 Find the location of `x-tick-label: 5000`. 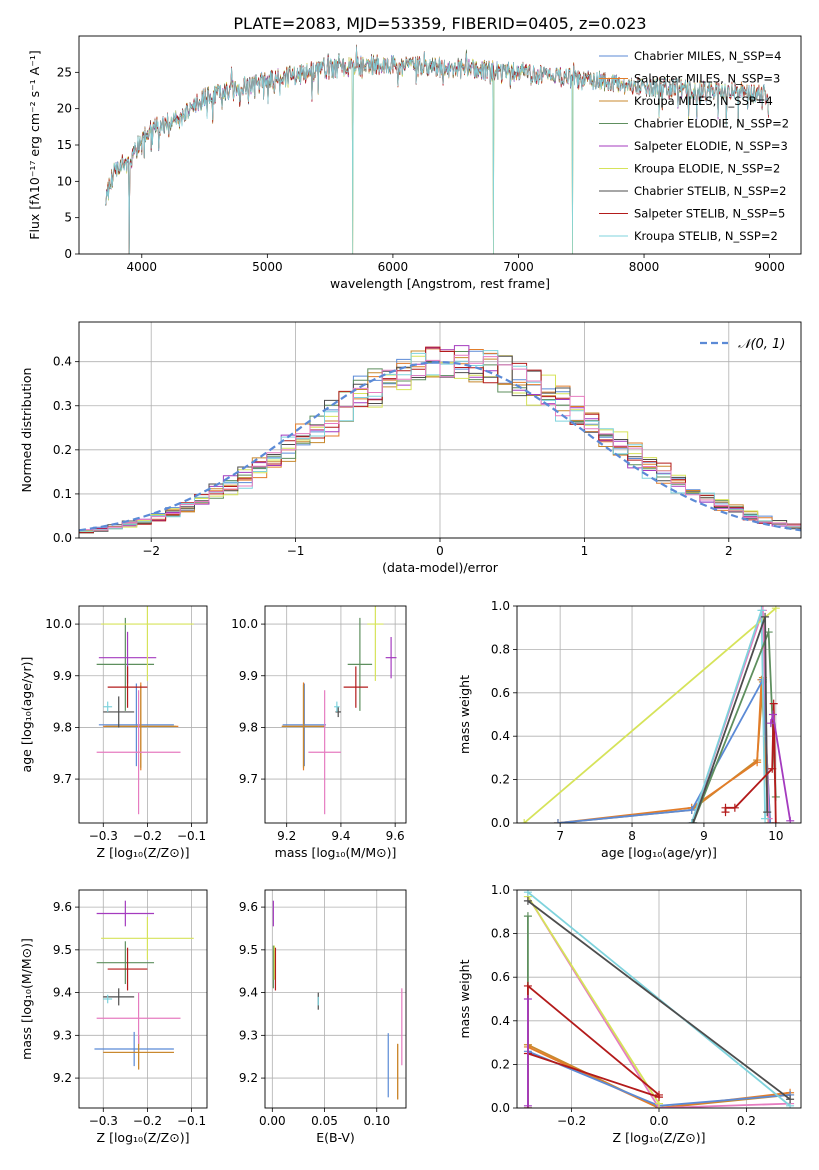

x-tick-label: 5000 is located at coordinates (267, 267).